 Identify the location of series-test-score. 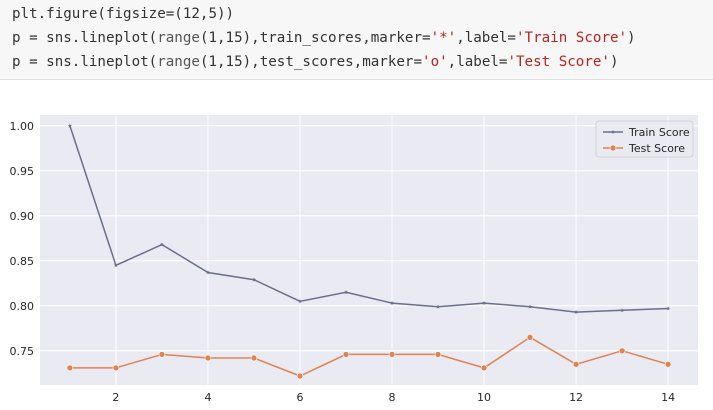
(369, 356).